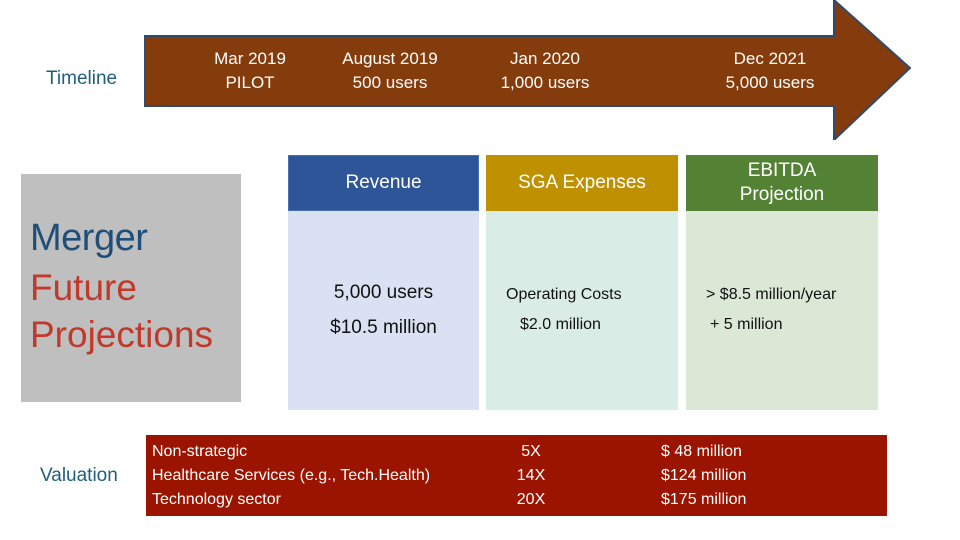 This screenshot has width=960, height=540. What do you see at coordinates (582, 310) in the screenshot?
I see `sga-body` at bounding box center [582, 310].